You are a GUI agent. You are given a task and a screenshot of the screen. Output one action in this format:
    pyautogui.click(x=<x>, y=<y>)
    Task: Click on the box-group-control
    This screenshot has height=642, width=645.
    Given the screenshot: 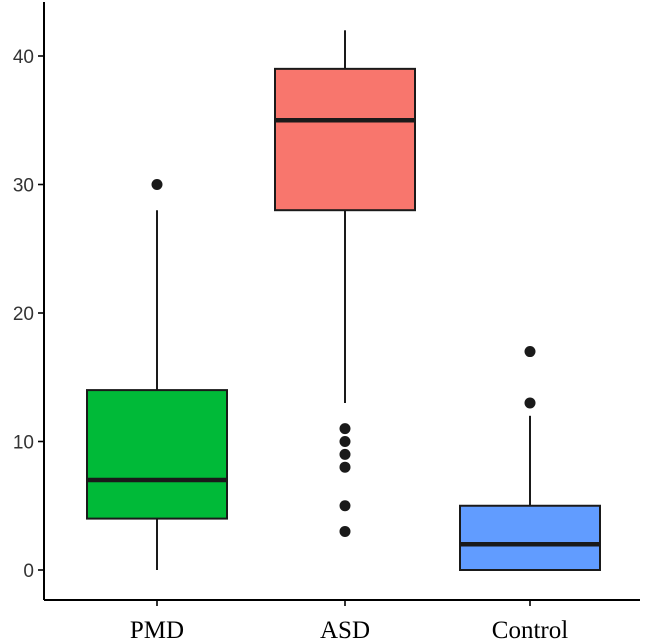 What is the action you would take?
    pyautogui.click(x=530, y=458)
    